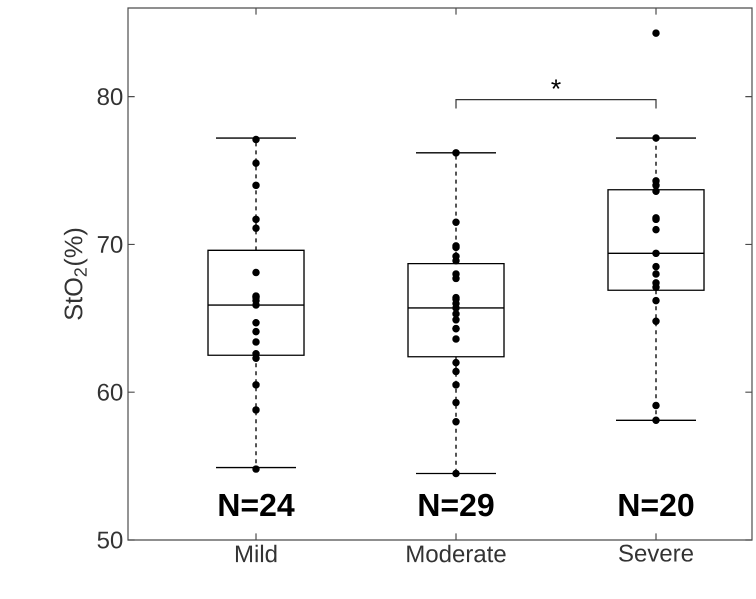 This screenshot has height=599, width=756. Describe the element at coordinates (656, 553) in the screenshot. I see `x-tick-label: Severe` at that location.